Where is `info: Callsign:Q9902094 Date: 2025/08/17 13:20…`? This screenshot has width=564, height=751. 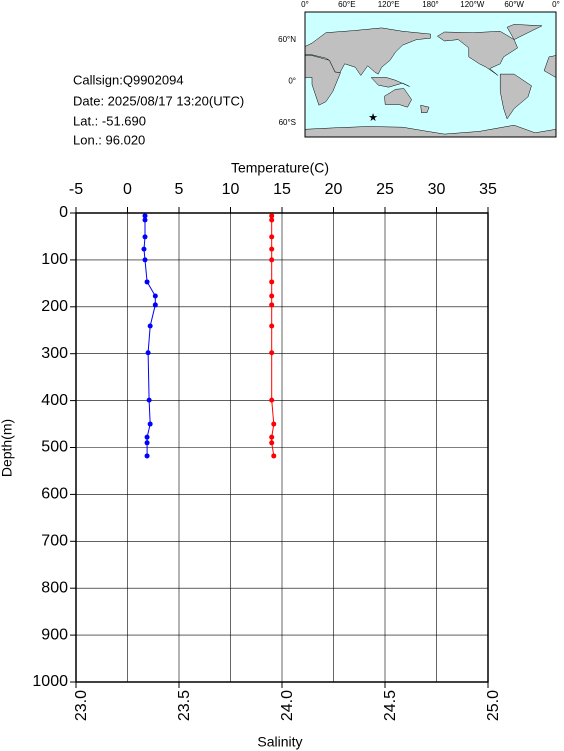
info: Callsign:Q9902094 Date: 2025/08/17 13:20… is located at coordinates (158, 109).